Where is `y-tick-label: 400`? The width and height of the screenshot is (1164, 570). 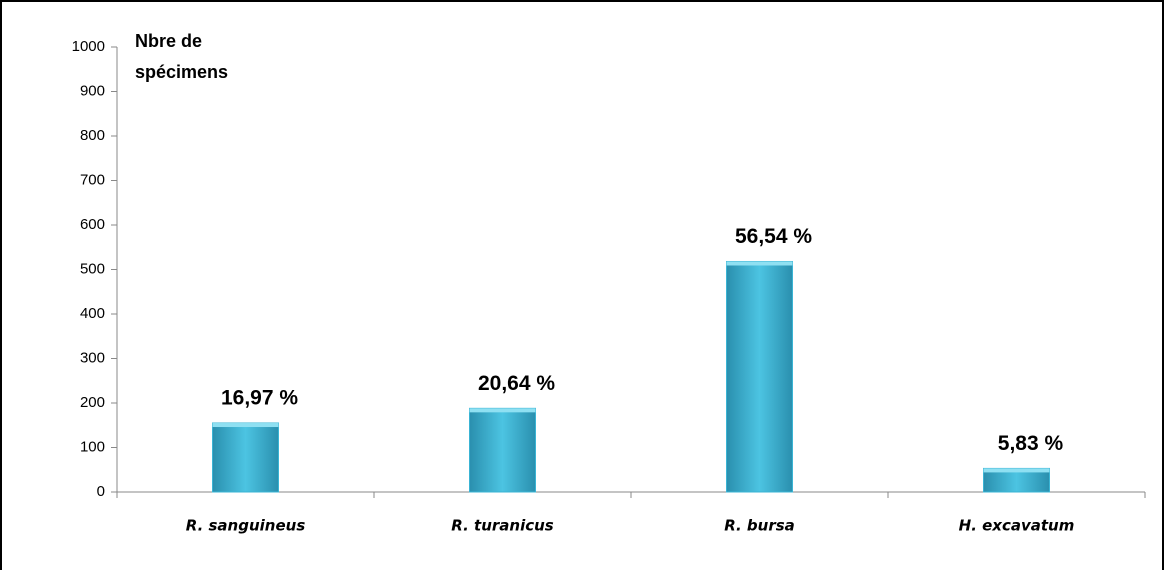 y-tick-label: 400 is located at coordinates (92, 313).